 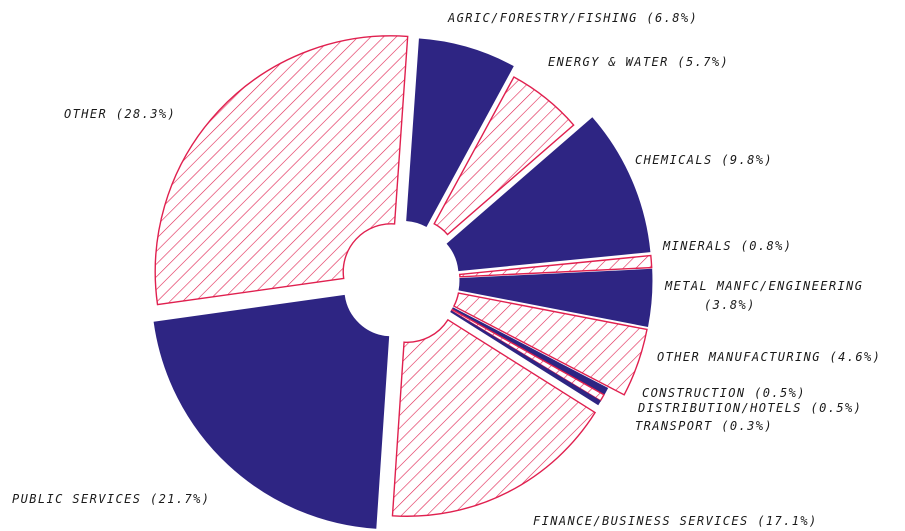 I want to click on slice-transport, so click(x=525, y=358).